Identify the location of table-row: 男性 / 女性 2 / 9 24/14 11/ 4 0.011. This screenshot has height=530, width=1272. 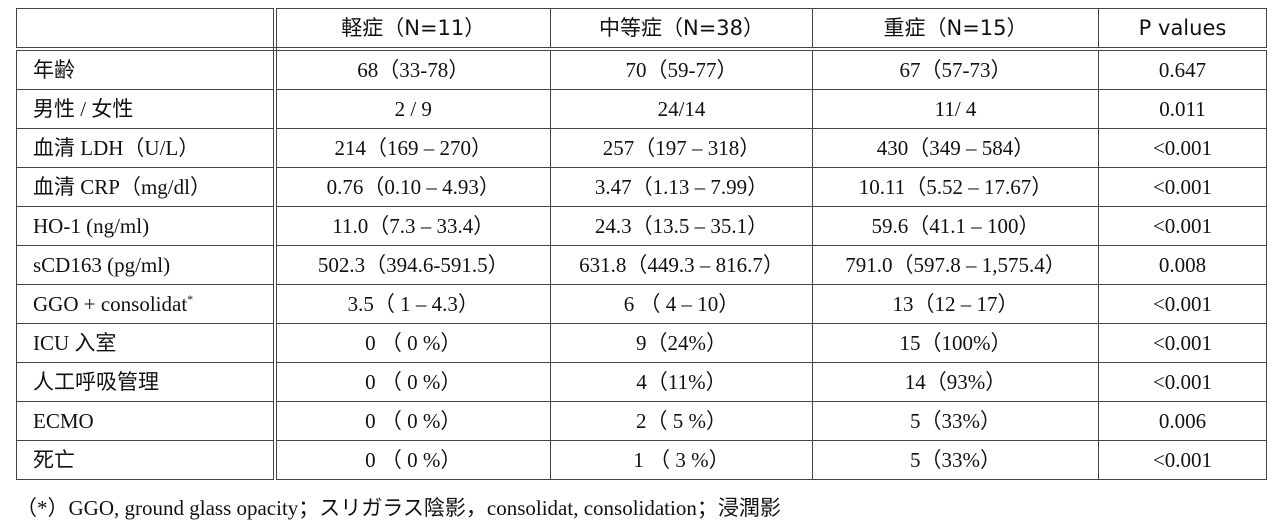
(641, 109).